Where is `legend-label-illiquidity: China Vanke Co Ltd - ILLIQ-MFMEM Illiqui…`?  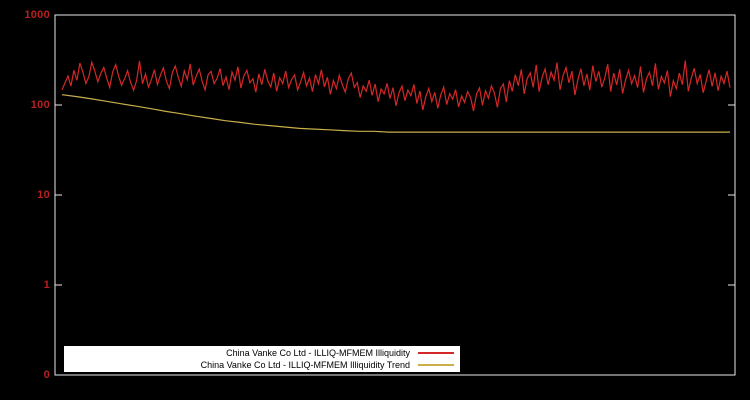
legend-label-illiquidity: China Vanke Co Ltd - ILLIQ-MFMEM Illiqui… is located at coordinates (318, 353).